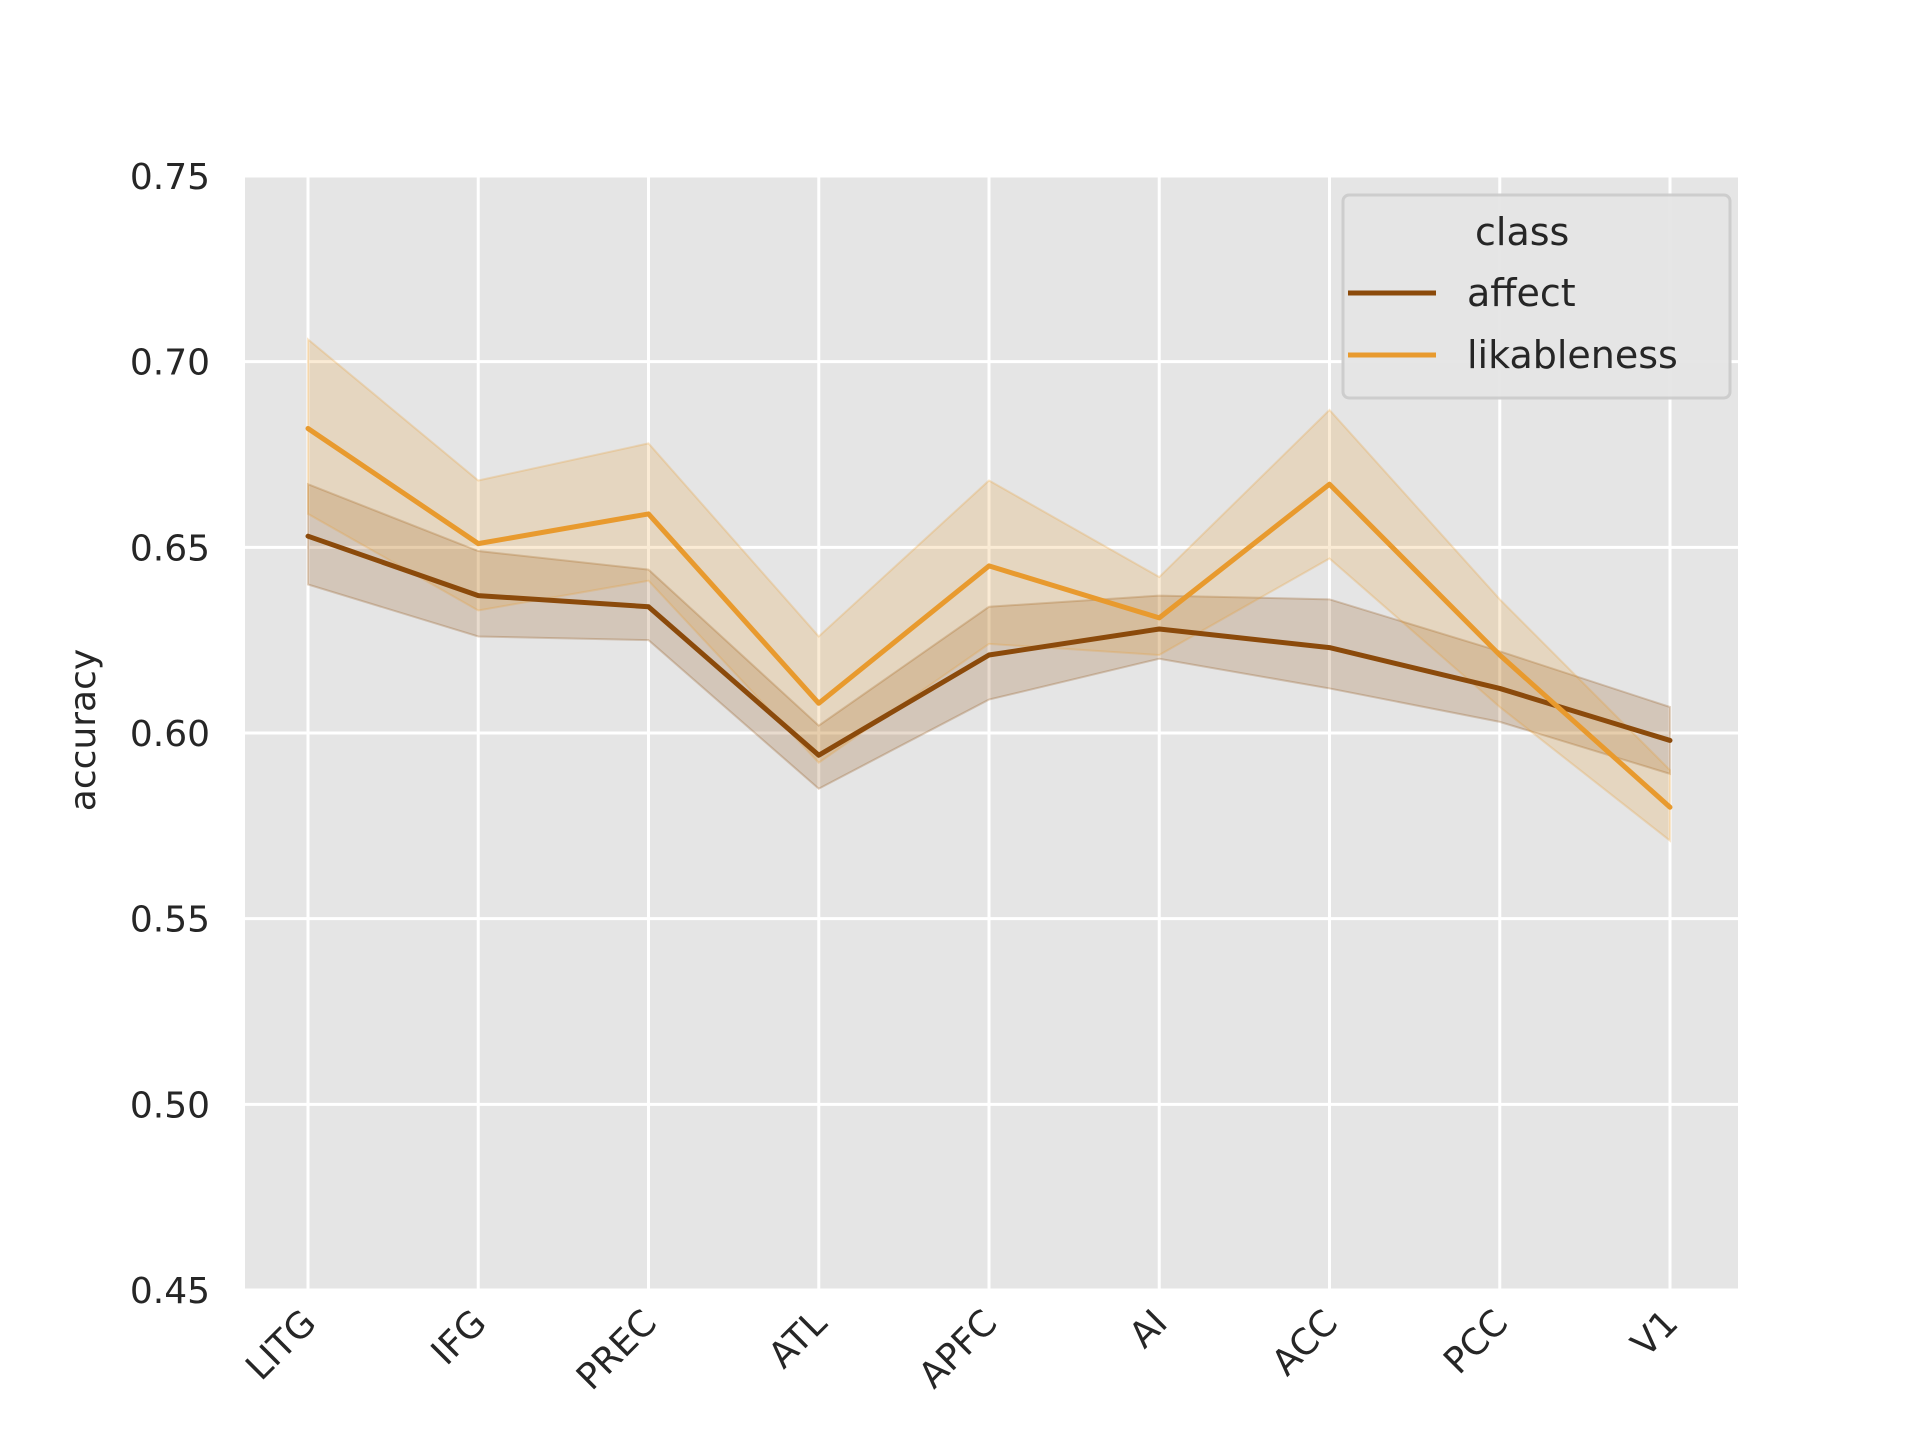 The width and height of the screenshot is (1920, 1445). What do you see at coordinates (170, 1291) in the screenshot?
I see `y-tick-label: 0.45` at bounding box center [170, 1291].